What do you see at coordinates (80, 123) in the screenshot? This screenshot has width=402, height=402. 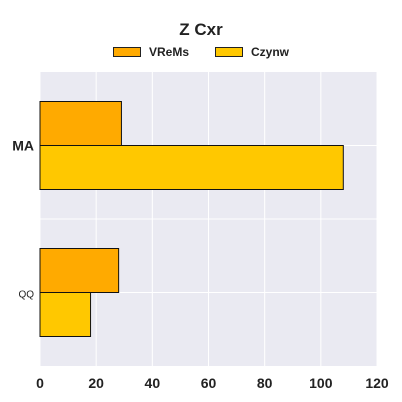 I see `bar-ma-vrems` at bounding box center [80, 123].